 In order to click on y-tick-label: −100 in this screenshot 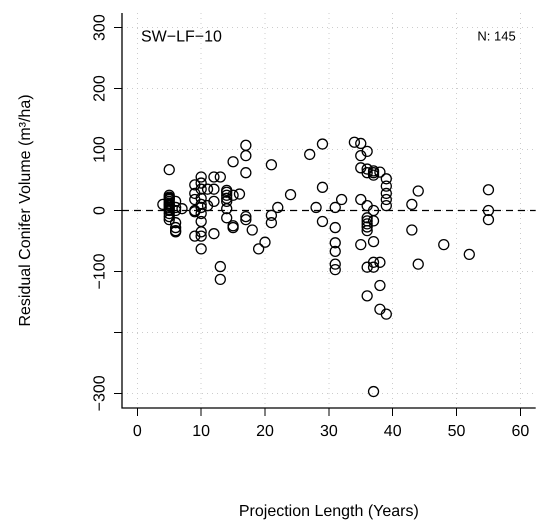, I will do `click(99, 271)`.